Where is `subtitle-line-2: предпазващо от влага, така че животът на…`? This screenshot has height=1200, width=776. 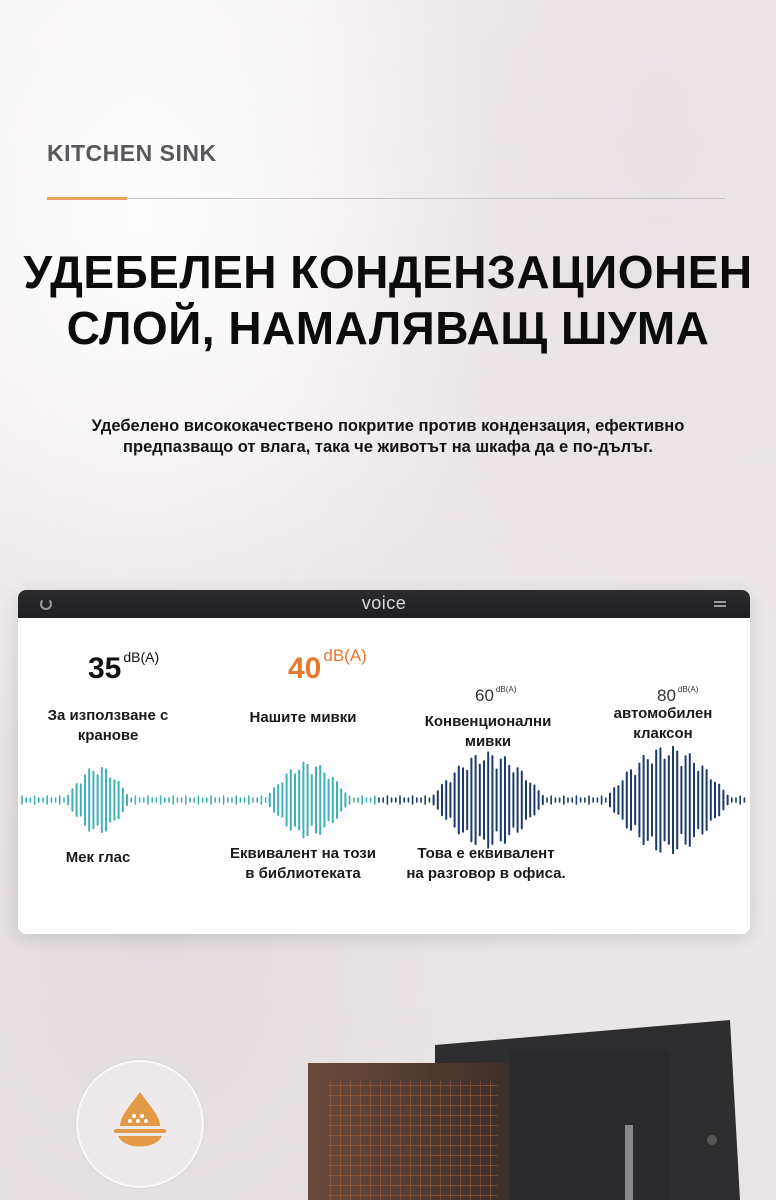
subtitle-line-2: предпазващо от влага, така че животът на… is located at coordinates (388, 447).